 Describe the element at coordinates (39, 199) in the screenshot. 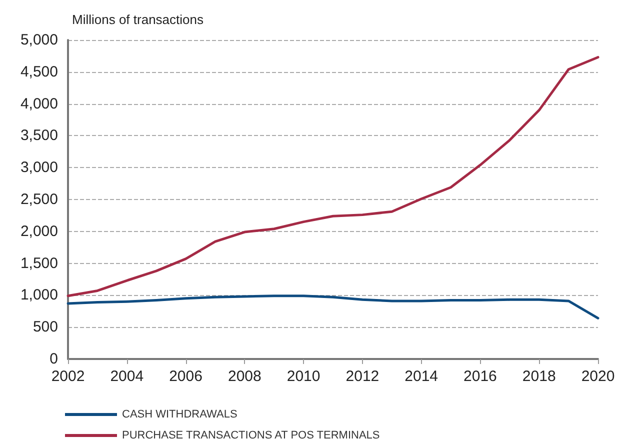

I see `y-tick-label: 2,500` at that location.